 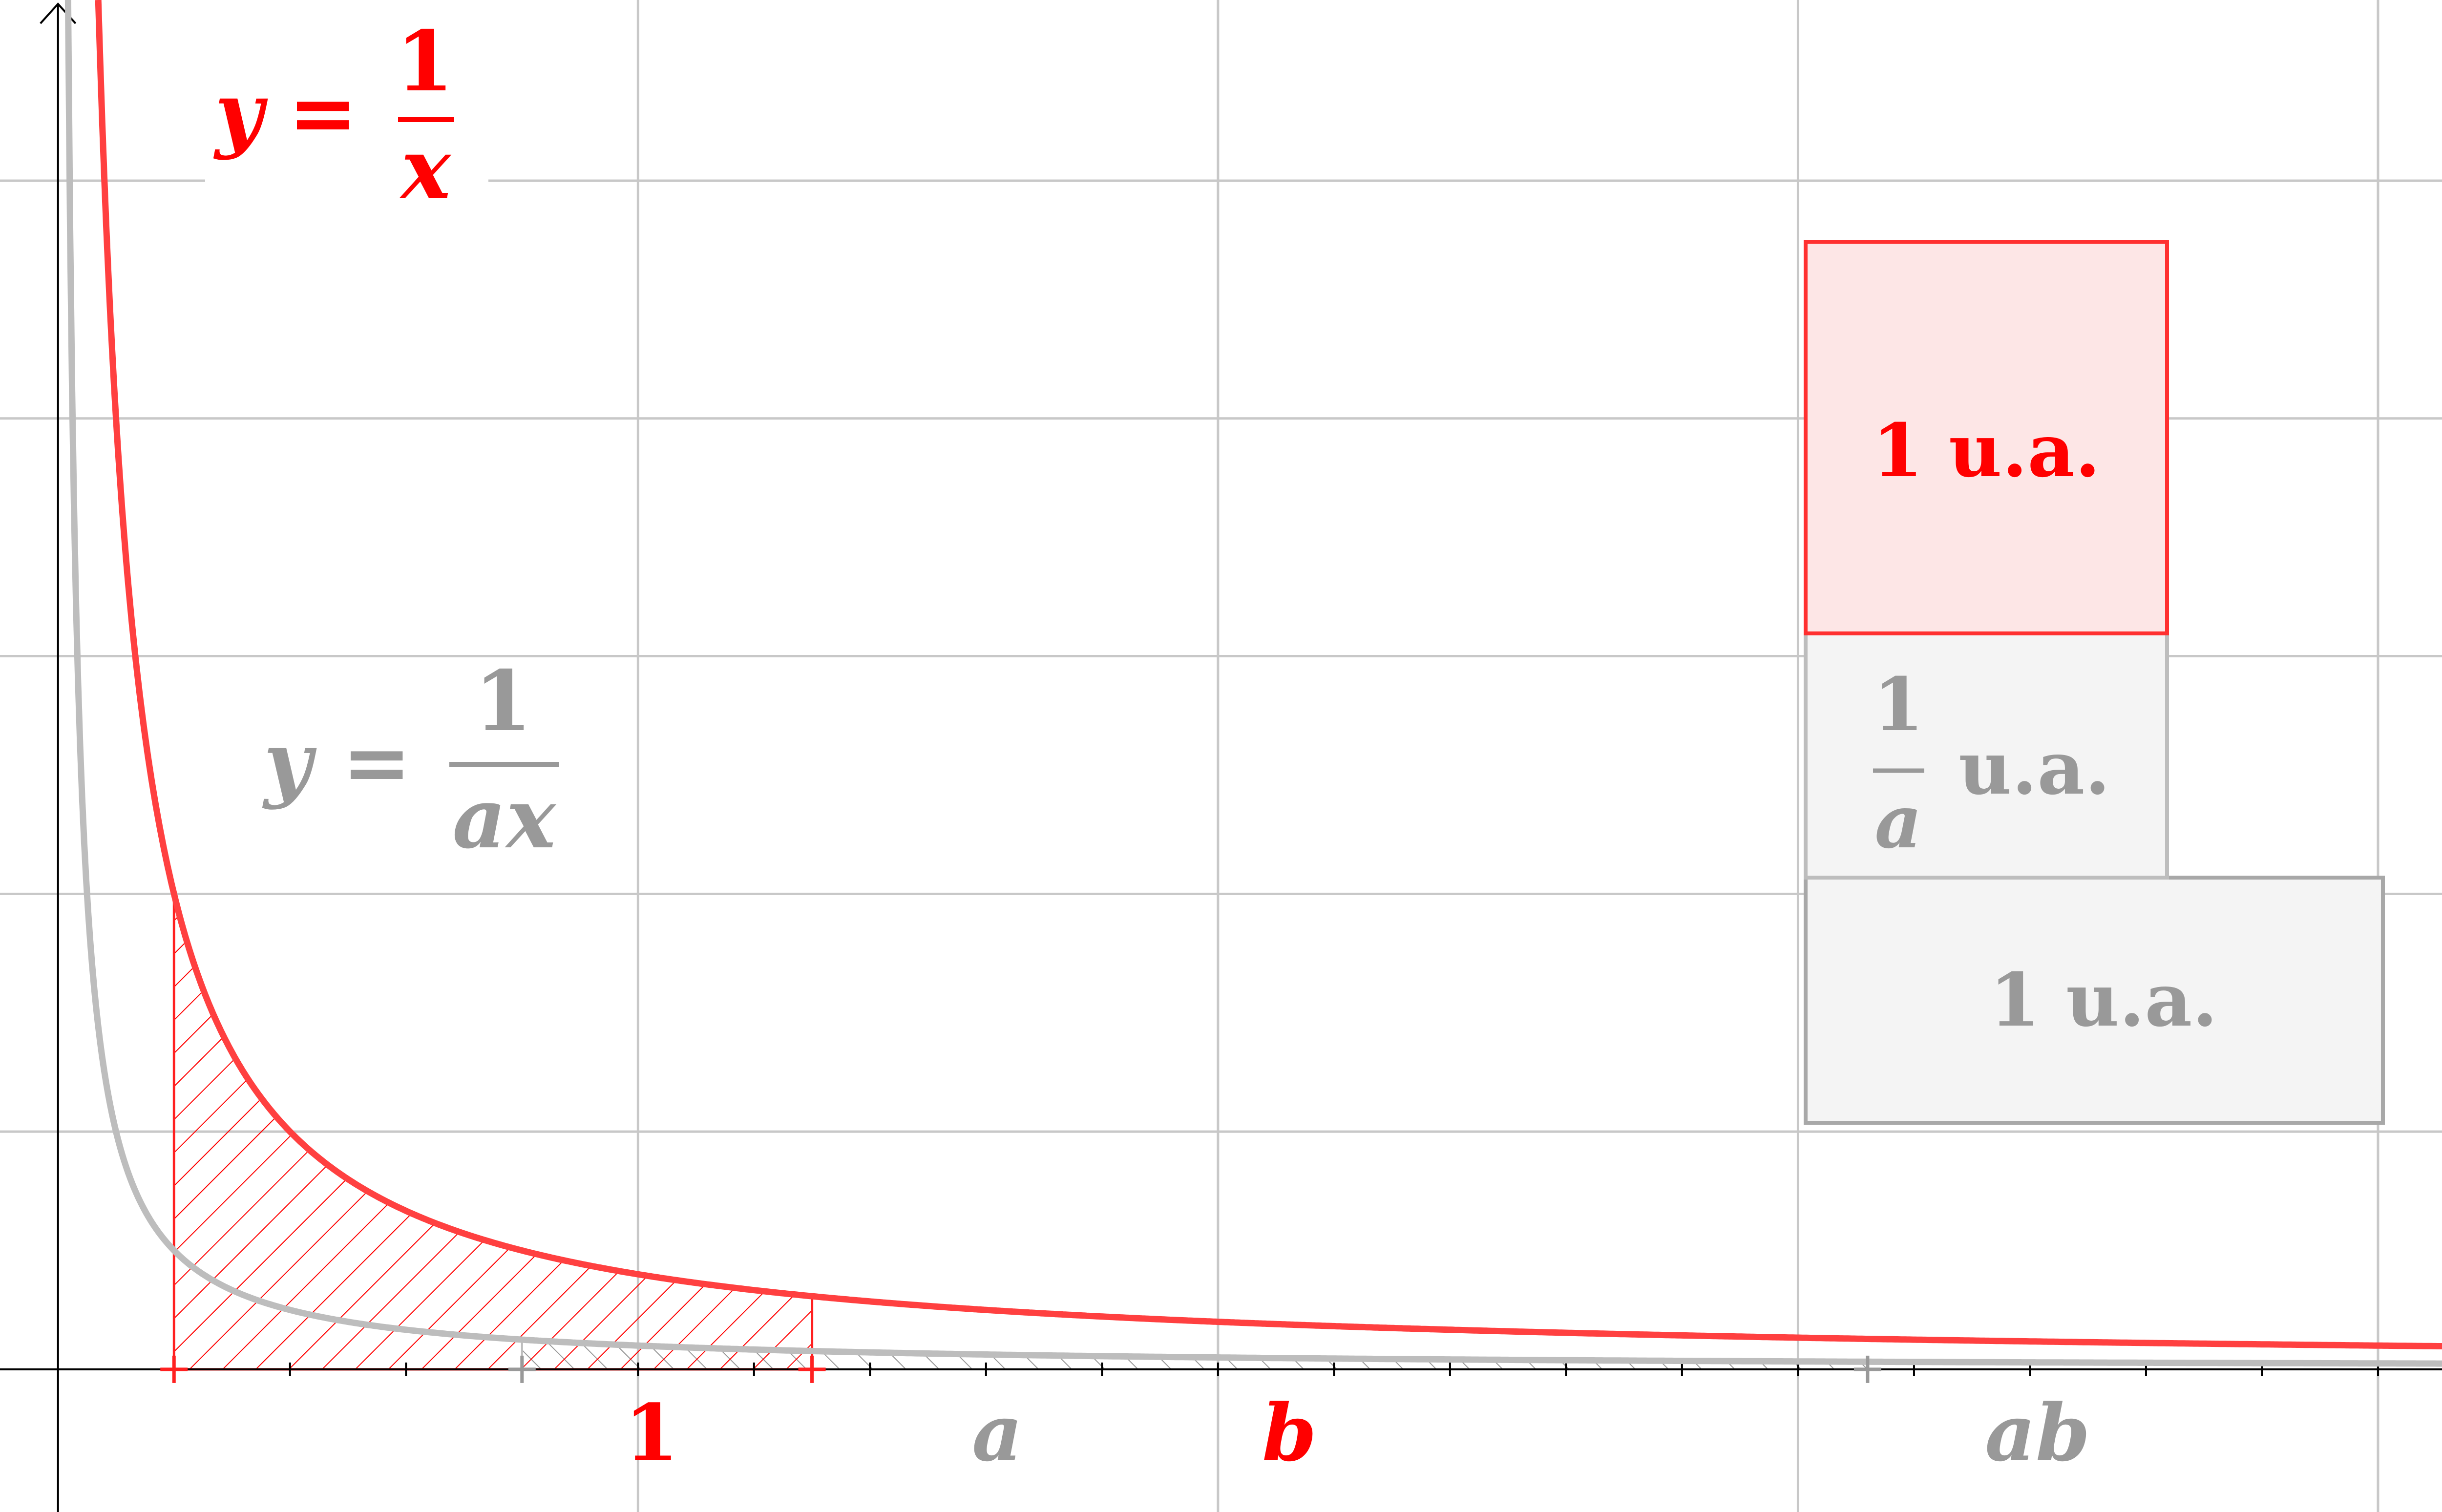 What do you see at coordinates (323, 113) in the screenshot?
I see `eq-red-equals: =` at bounding box center [323, 113].